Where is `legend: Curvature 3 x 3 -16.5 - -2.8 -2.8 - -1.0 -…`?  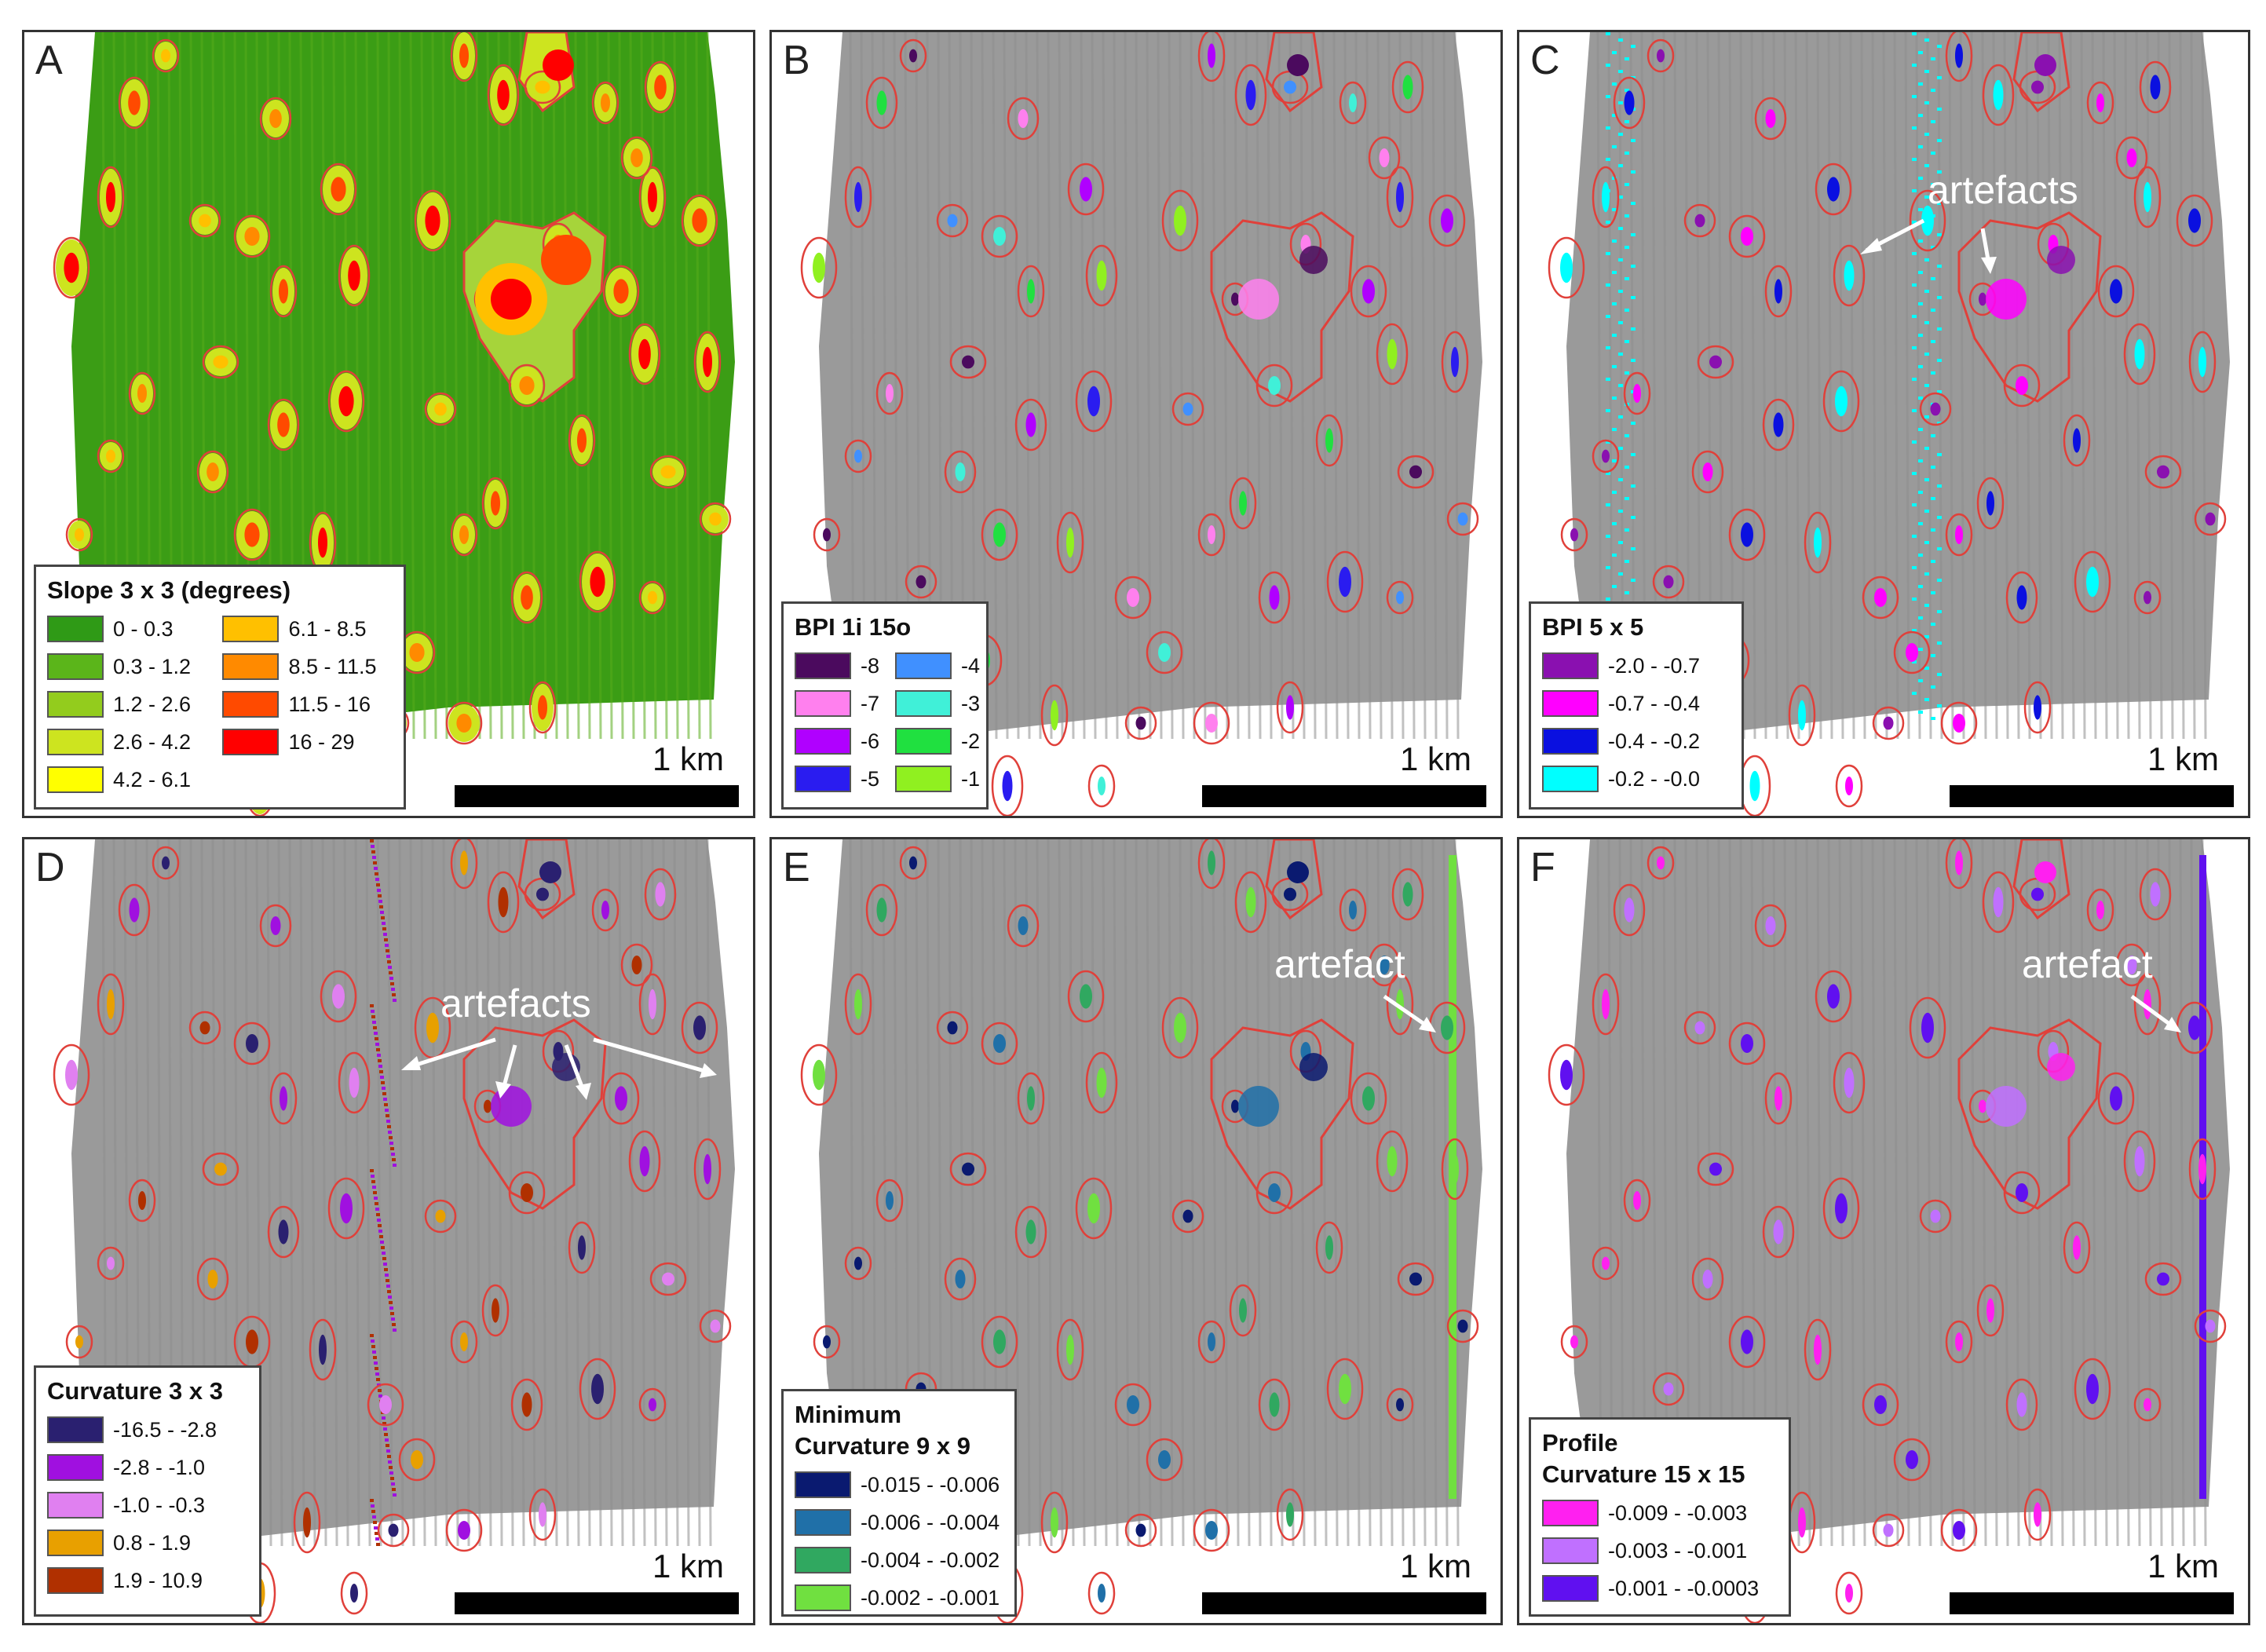 legend: Curvature 3 x 3 -16.5 - -2.8 -2.8 - -1.0 -… is located at coordinates (148, 1491).